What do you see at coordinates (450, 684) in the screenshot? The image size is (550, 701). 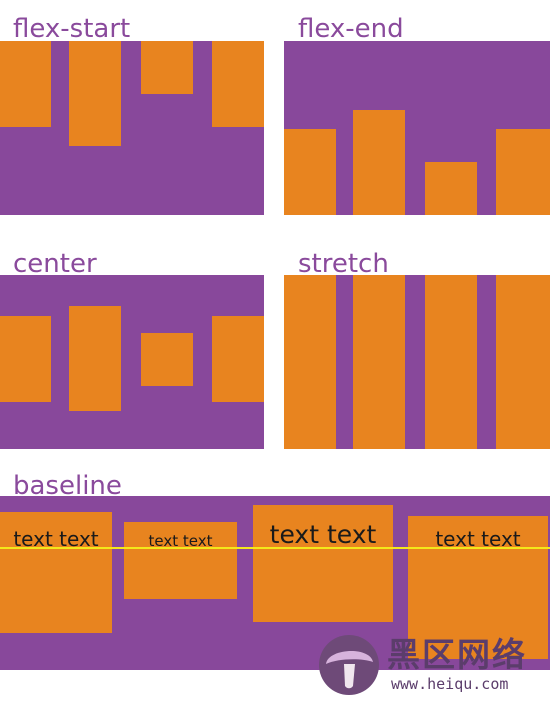 I see `watermark-url: www.heiqu.com` at bounding box center [450, 684].